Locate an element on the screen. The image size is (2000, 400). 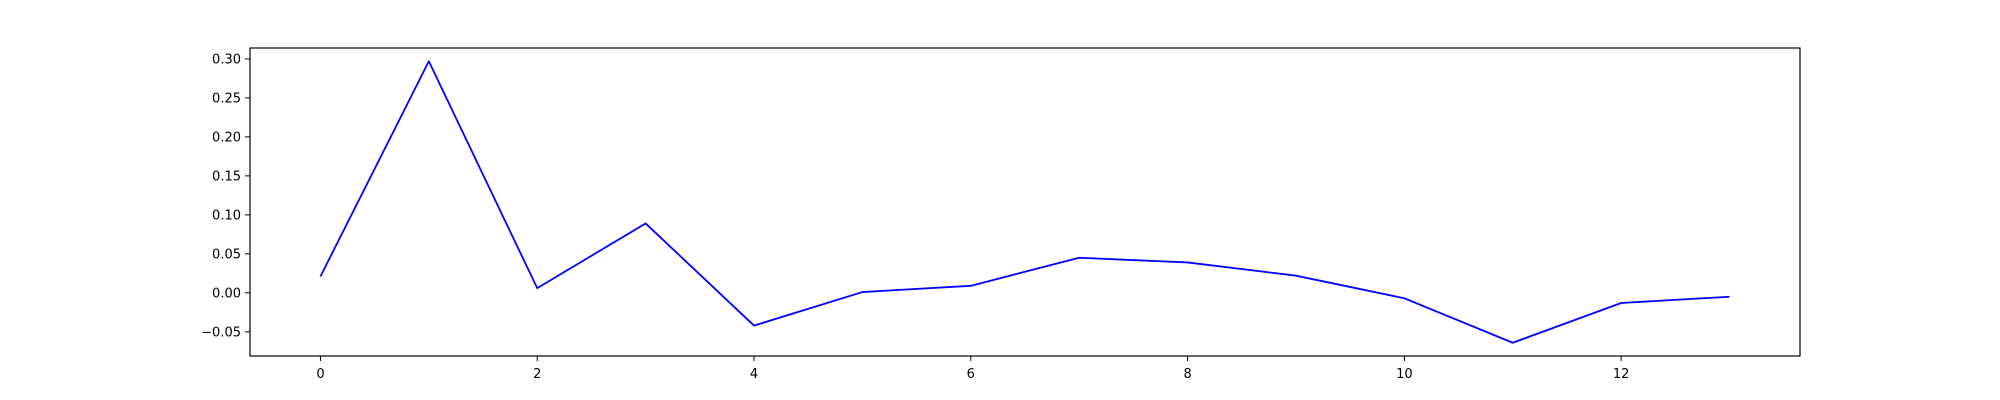
y-tick-label: 0.10 is located at coordinates (226, 215).